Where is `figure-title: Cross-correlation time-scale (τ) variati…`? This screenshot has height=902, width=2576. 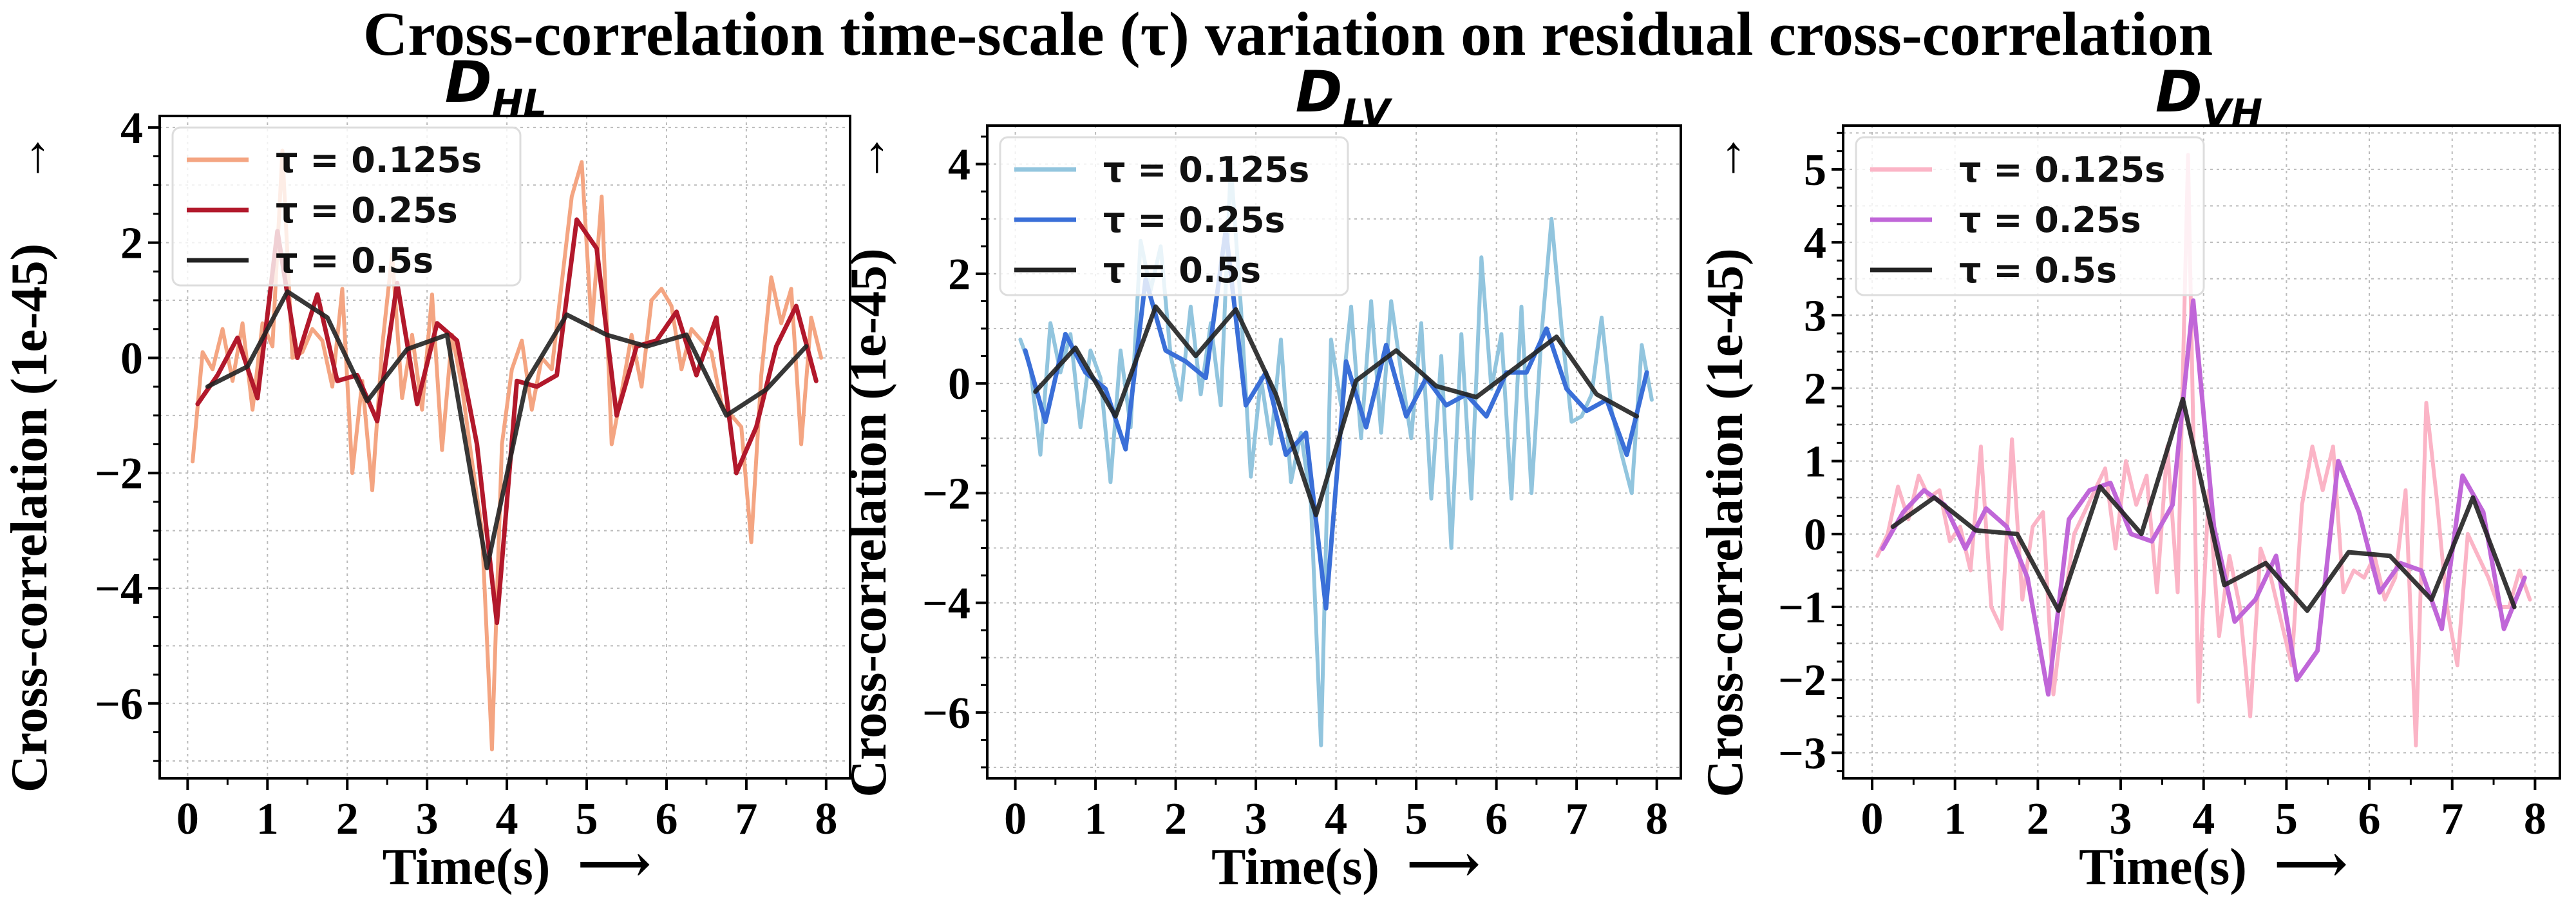 figure-title: Cross-correlation time-scale (τ) variati… is located at coordinates (1288, 34).